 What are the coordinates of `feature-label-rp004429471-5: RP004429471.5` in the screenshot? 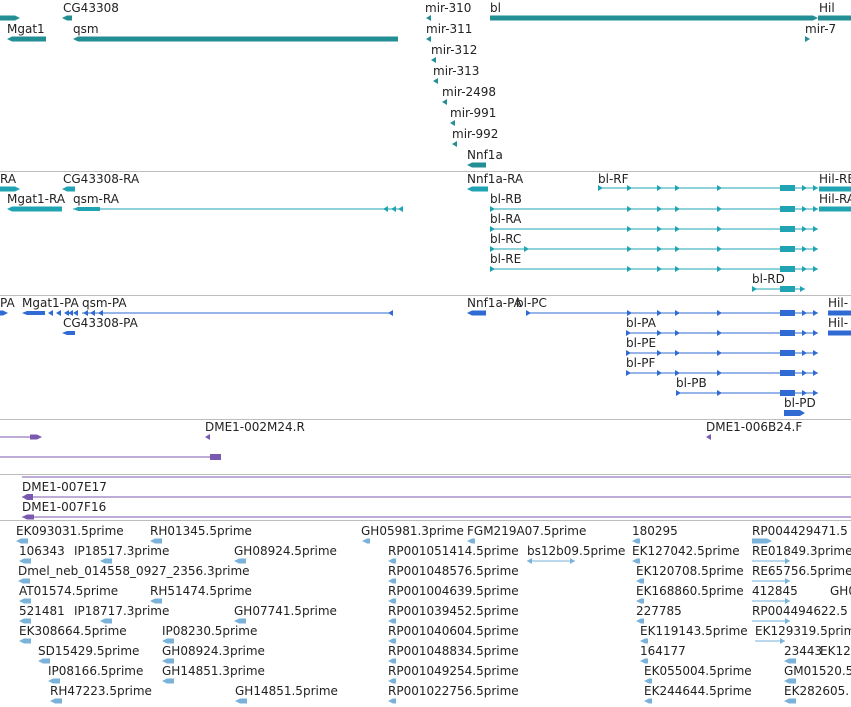 It's located at (800, 531).